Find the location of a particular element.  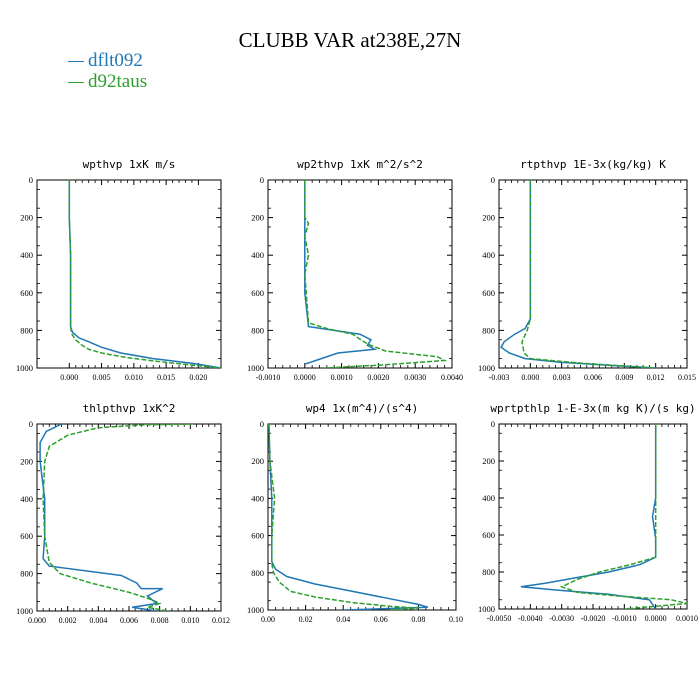

legend-item: d92taus is located at coordinates (107, 81).